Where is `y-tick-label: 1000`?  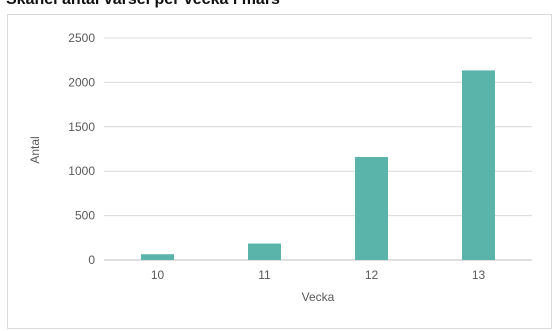
y-tick-label: 1000 is located at coordinates (81, 171).